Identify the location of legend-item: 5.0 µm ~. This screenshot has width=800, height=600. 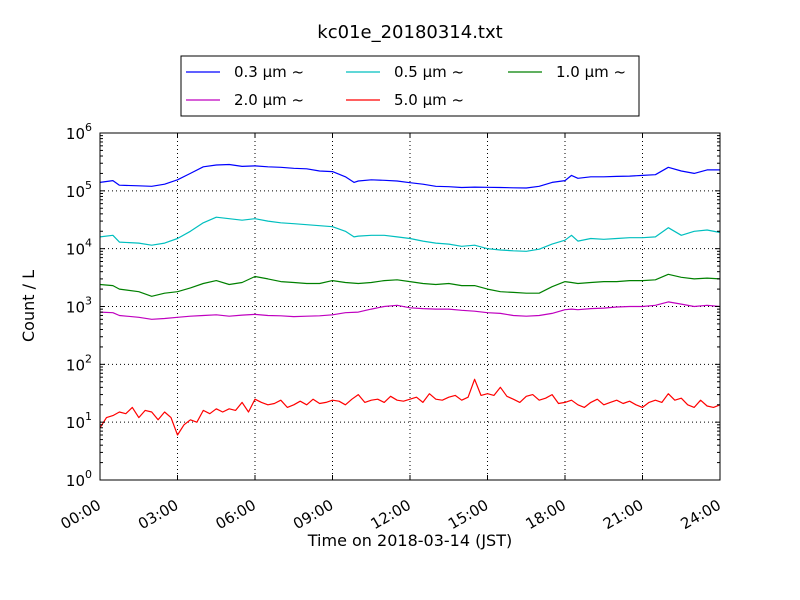
(405, 100).